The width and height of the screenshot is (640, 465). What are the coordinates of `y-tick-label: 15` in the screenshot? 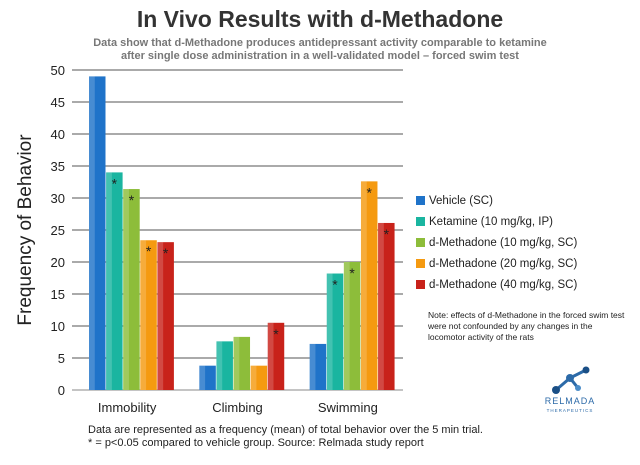 It's located at (58, 294).